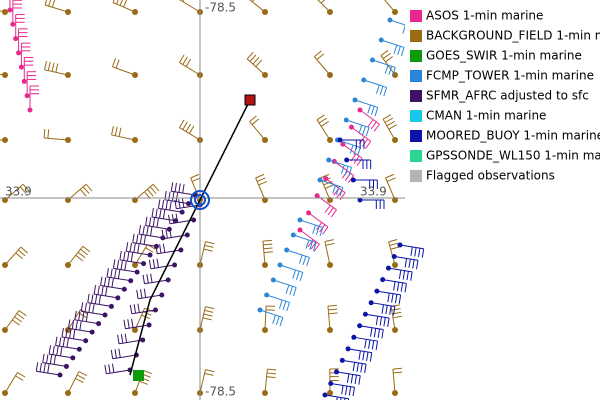 Image resolution: width=600 pixels, height=400 pixels. I want to click on legend-label: GOES_SWIR 1-min marine, so click(504, 56).